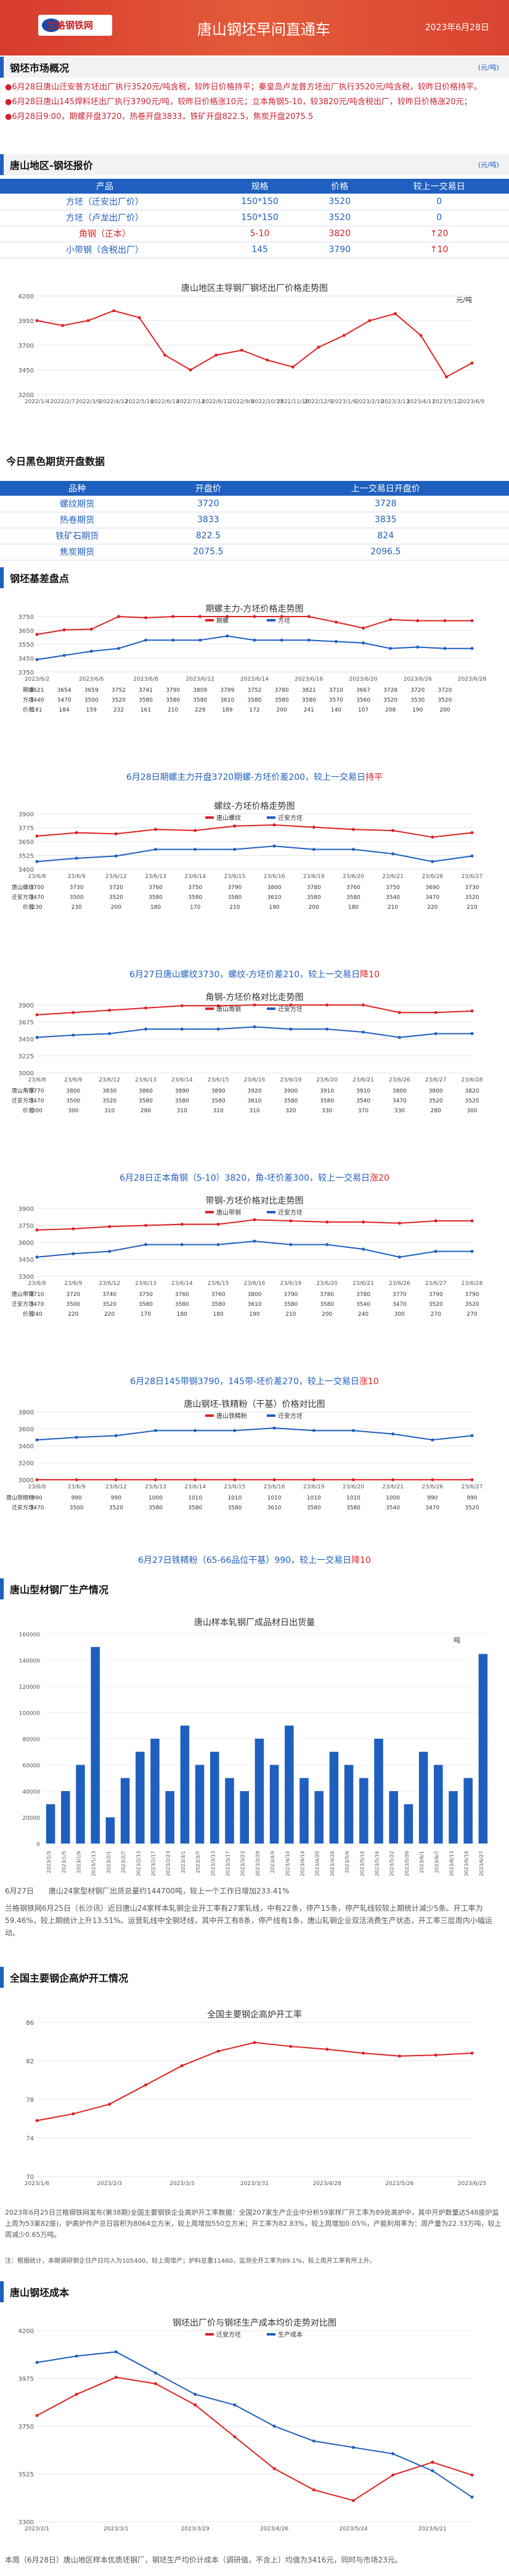 This screenshot has height=2576, width=509. What do you see at coordinates (436, 1862) in the screenshot?
I see `x-tick-label: 2023/6/7` at bounding box center [436, 1862].